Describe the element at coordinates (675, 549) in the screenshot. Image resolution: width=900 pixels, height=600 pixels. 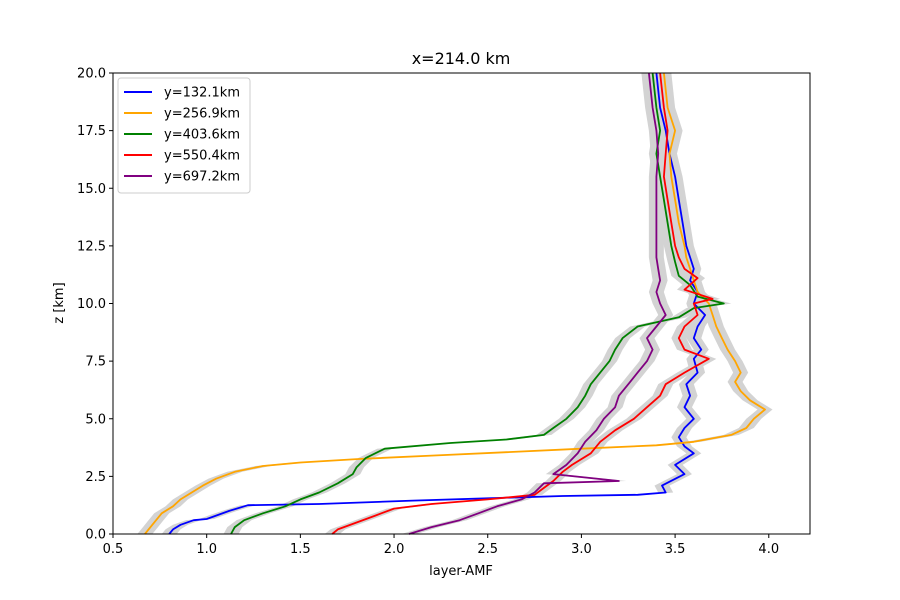
I see `x-tick-label: 3.5` at that location.